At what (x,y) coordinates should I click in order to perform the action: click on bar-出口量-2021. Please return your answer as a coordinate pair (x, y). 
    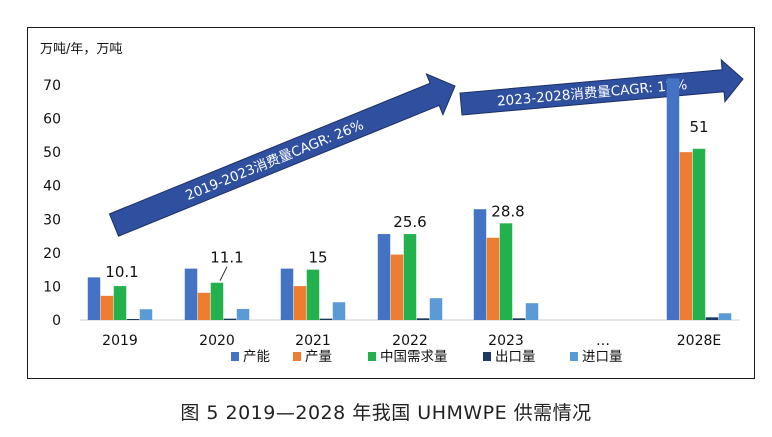
    Looking at the image, I should click on (326, 319).